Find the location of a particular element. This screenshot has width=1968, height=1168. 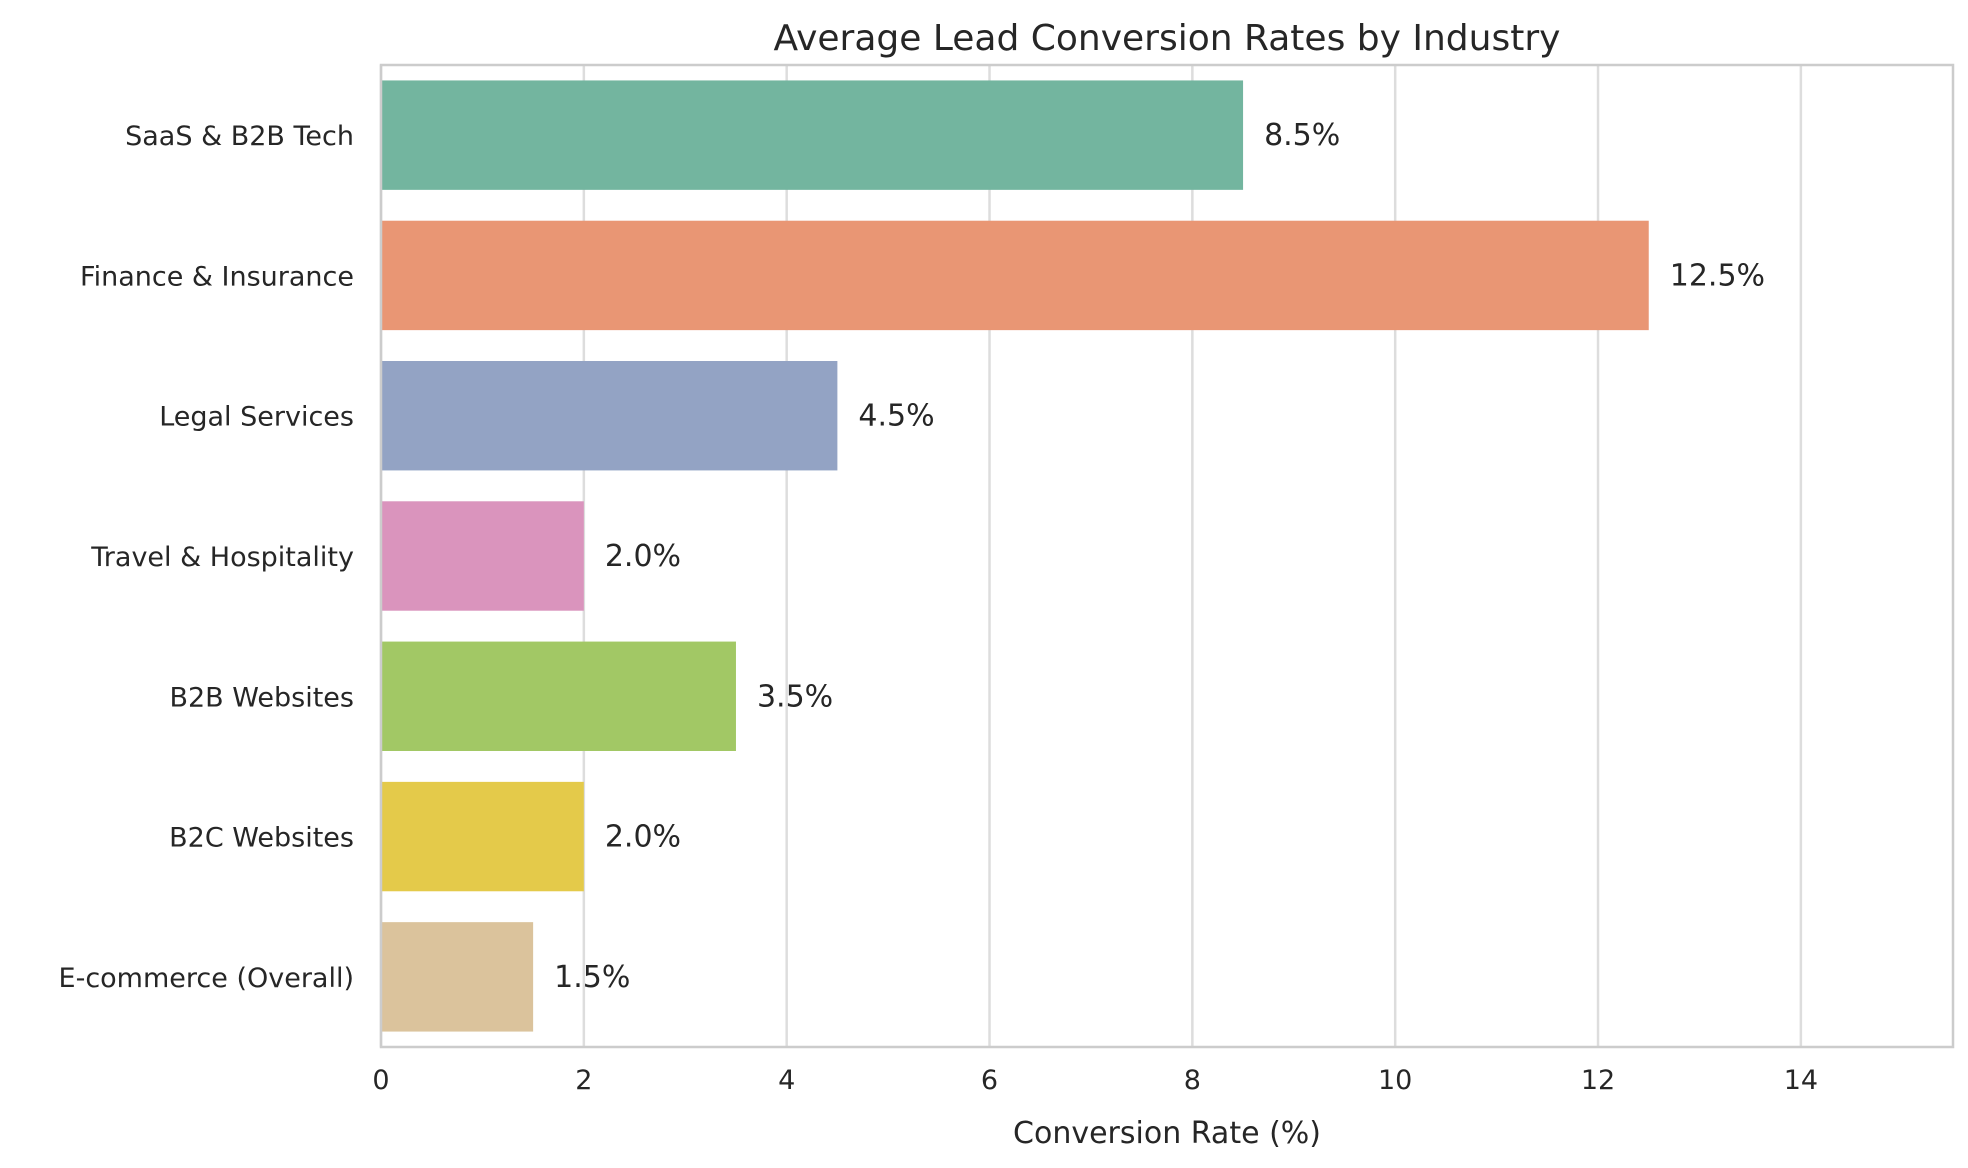

x-axis-label: Conversion Rate (%) is located at coordinates (1167, 1133).